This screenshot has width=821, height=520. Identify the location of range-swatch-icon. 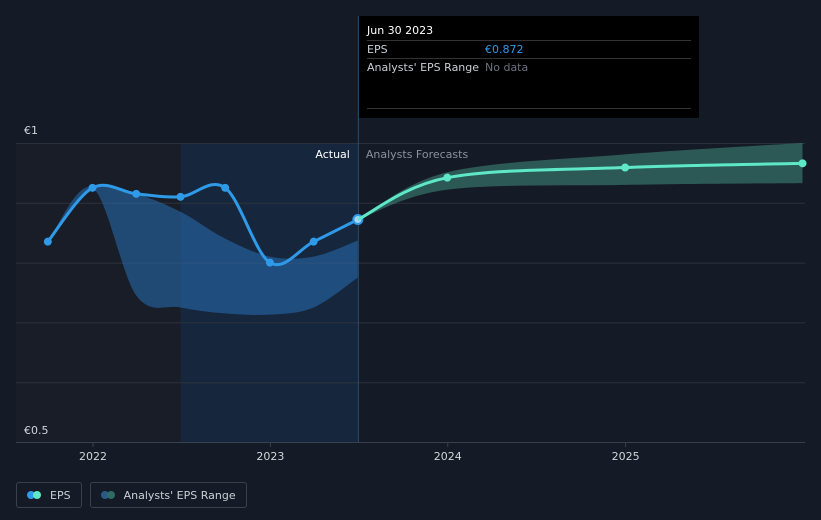
(108, 495).